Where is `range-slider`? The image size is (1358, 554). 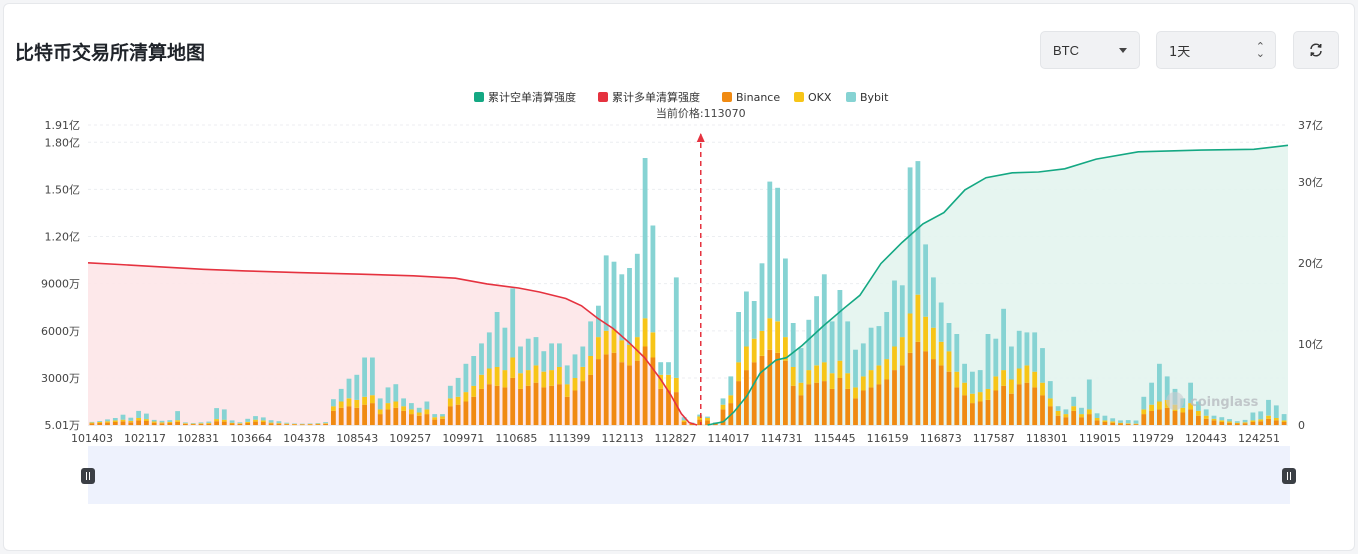 range-slider is located at coordinates (688, 475).